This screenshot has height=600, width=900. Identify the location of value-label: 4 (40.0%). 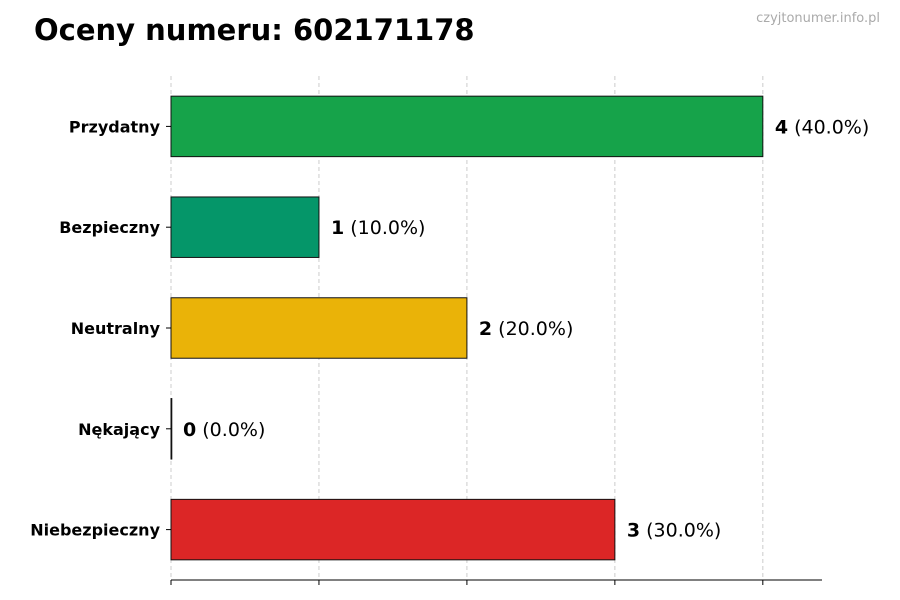
(822, 127).